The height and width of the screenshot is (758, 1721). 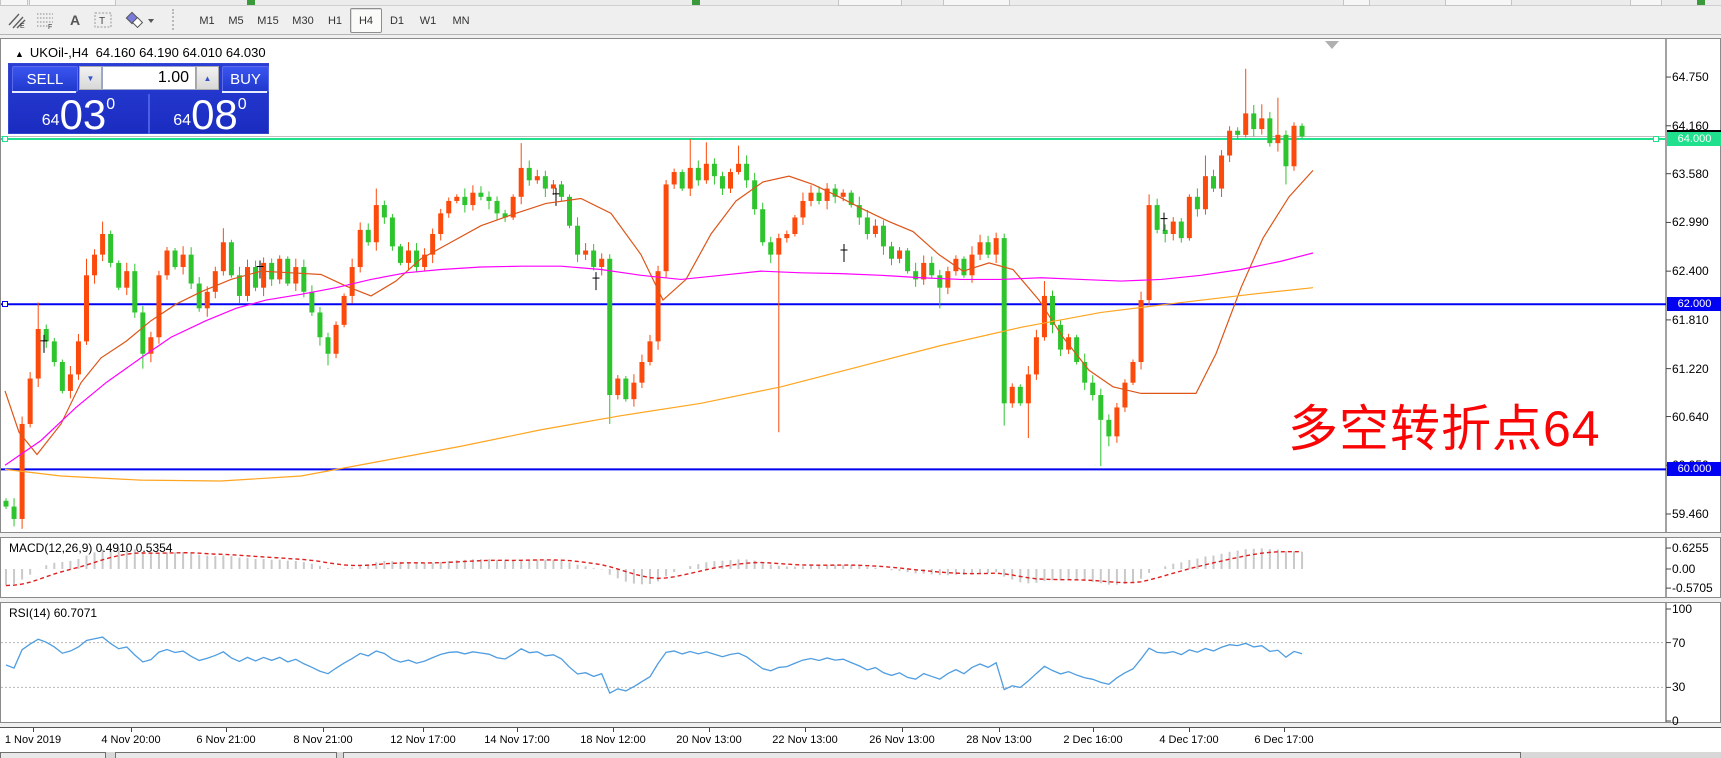 I want to click on ohlc-low: 64.010, so click(x=202, y=52).